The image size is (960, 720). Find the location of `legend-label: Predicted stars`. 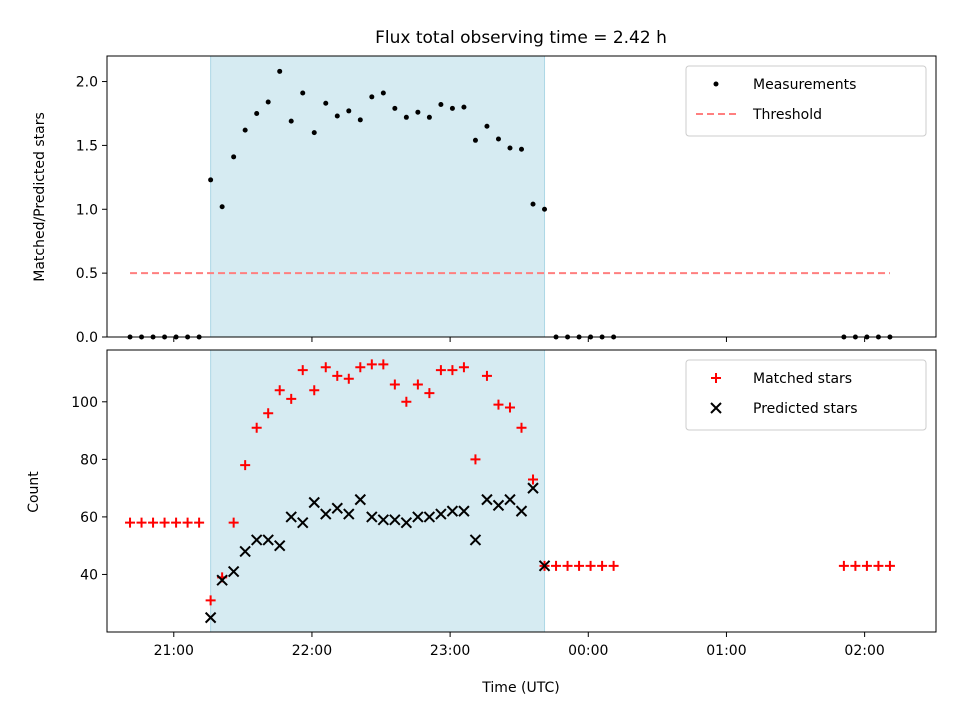

legend-label: Predicted stars is located at coordinates (805, 409).